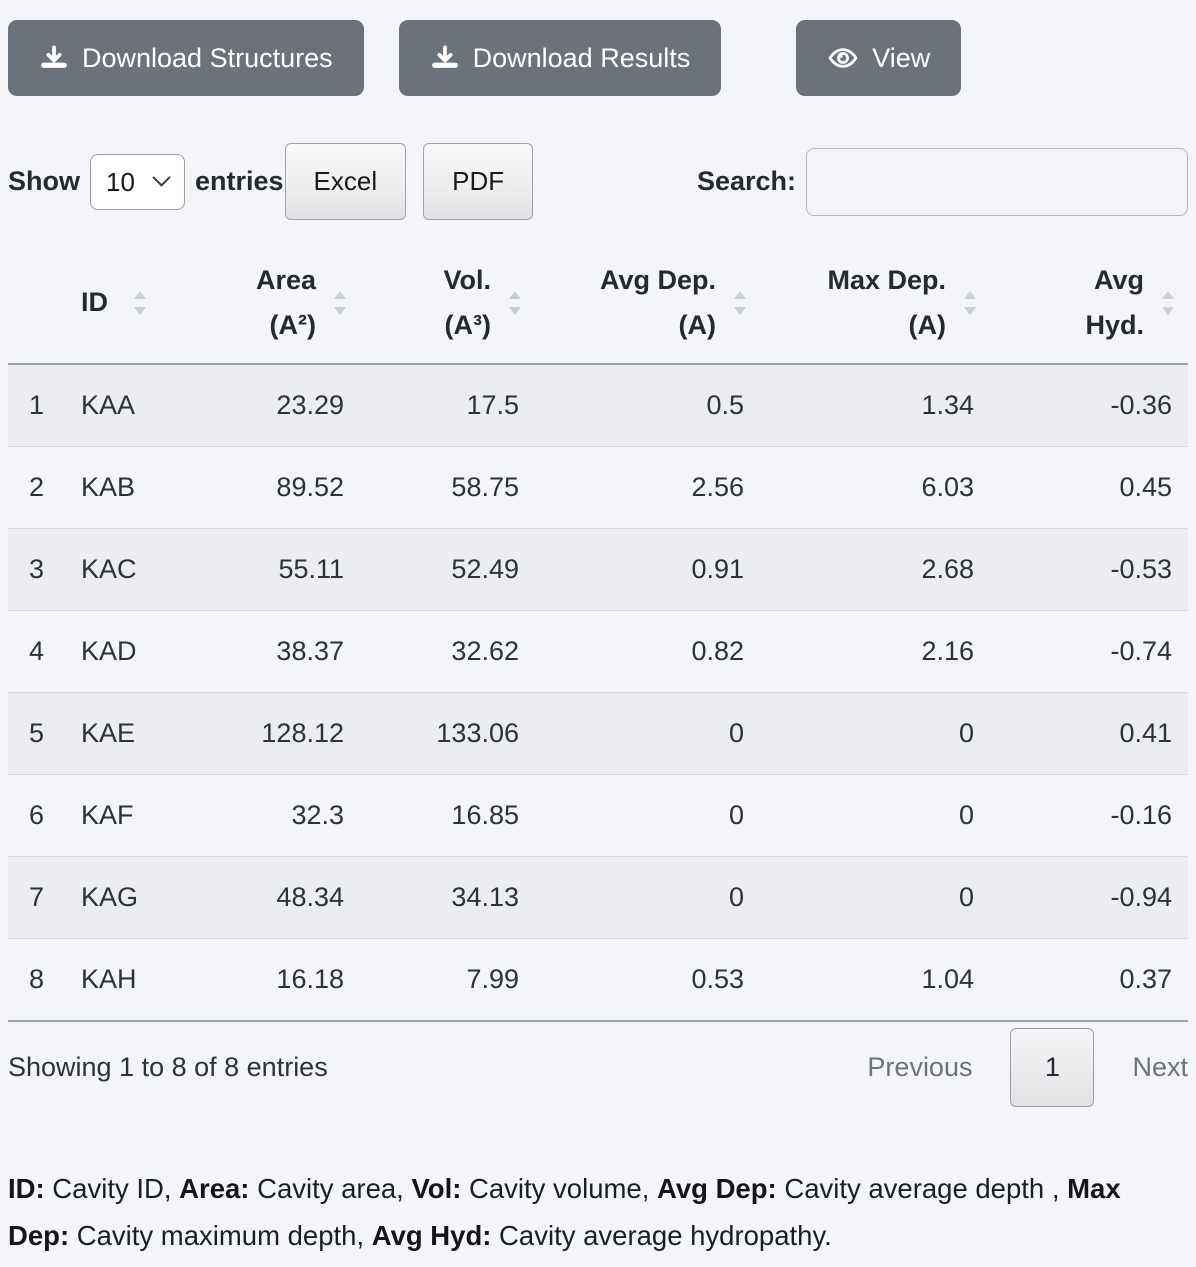 The width and height of the screenshot is (1196, 1267). I want to click on cell-max-dep: 1.34, so click(875, 406).